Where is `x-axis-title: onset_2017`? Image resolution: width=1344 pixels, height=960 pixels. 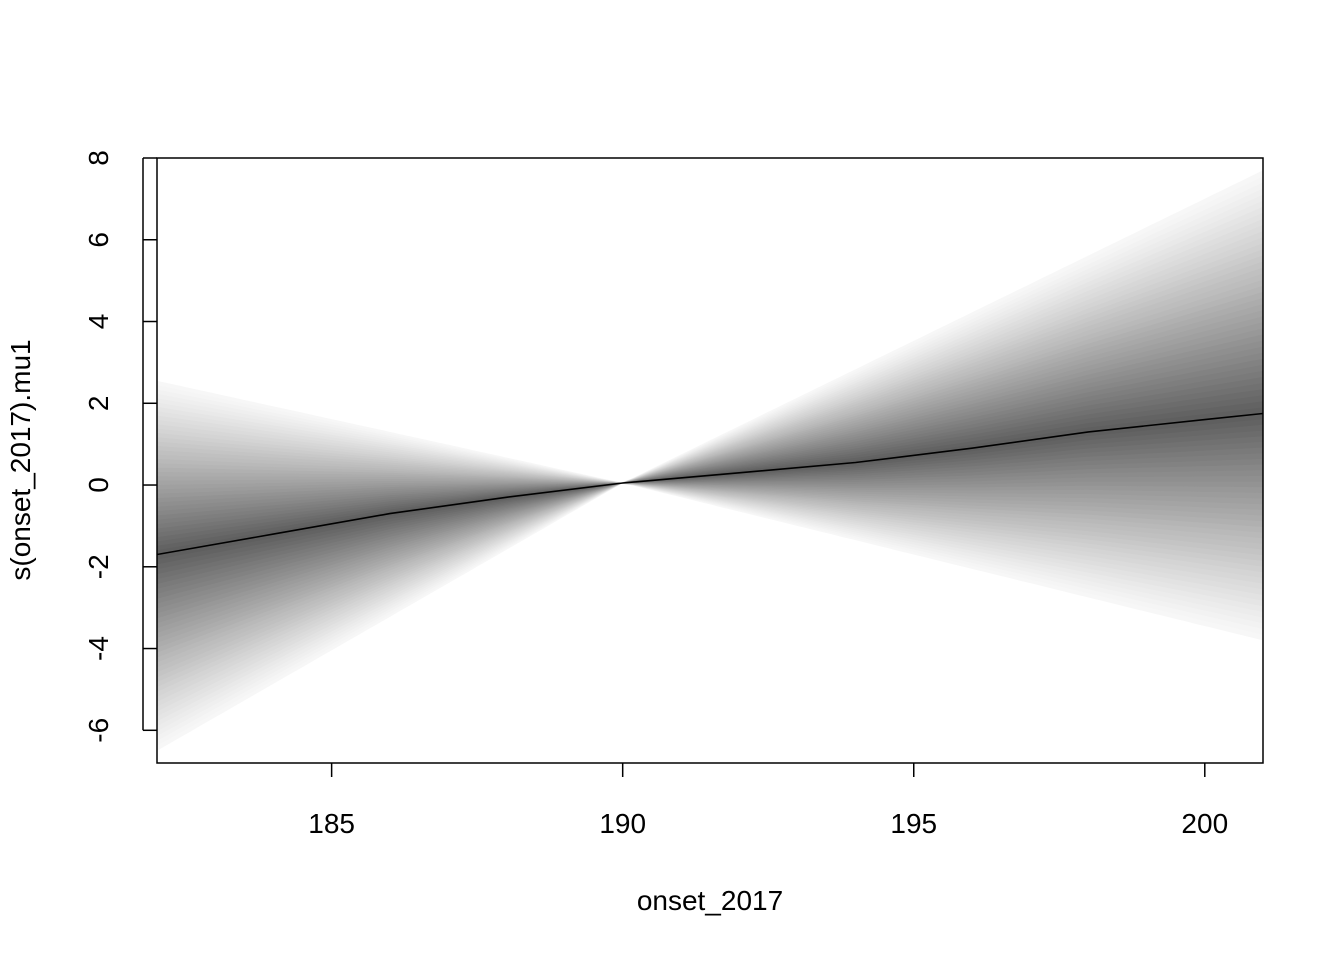 x-axis-title: onset_2017 is located at coordinates (710, 900).